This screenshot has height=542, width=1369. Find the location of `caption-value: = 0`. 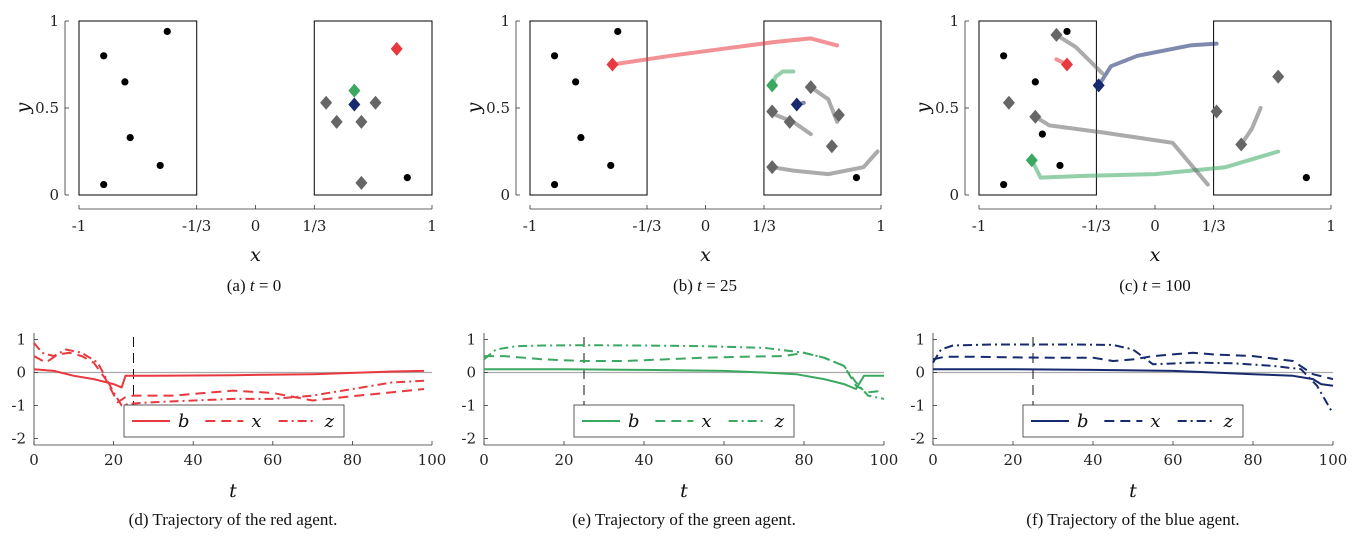

caption-value: = 0 is located at coordinates (268, 285).